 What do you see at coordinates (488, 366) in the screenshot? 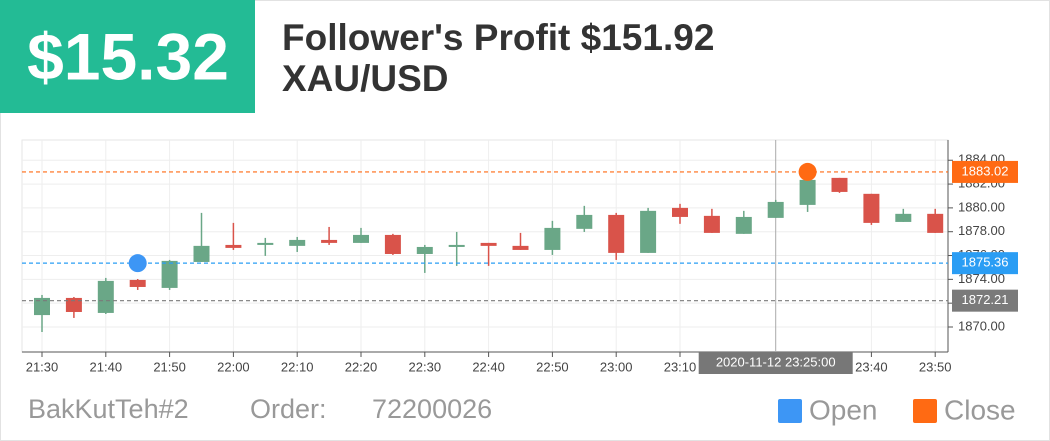
I see `x-tick-label: 22:40` at bounding box center [488, 366].